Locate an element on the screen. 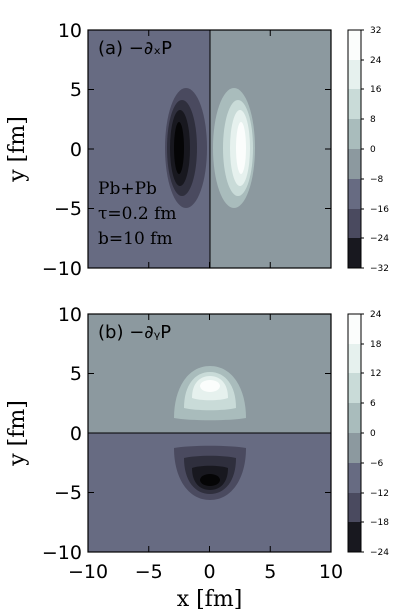  panel-b-cbtick-5: −6 is located at coordinates (377, 464).